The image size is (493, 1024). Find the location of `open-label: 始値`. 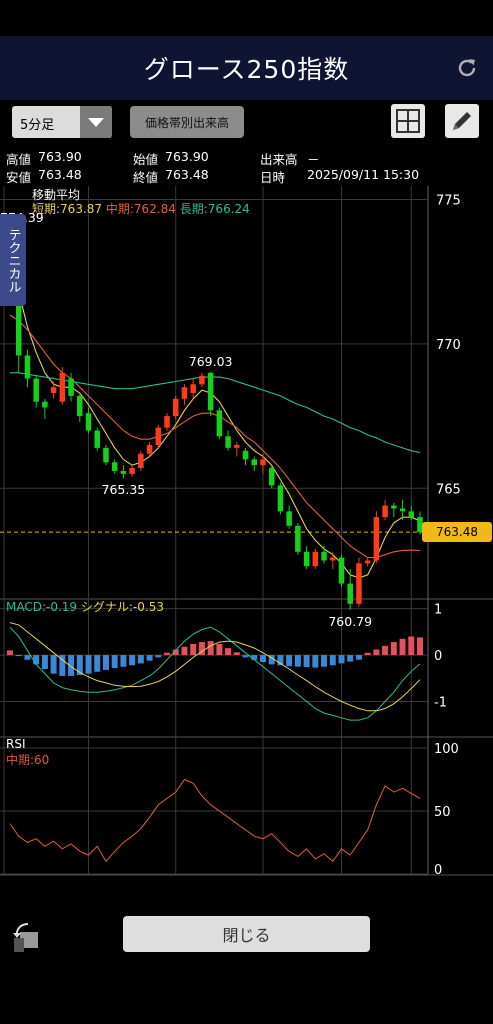

open-label: 始値 is located at coordinates (146, 159).